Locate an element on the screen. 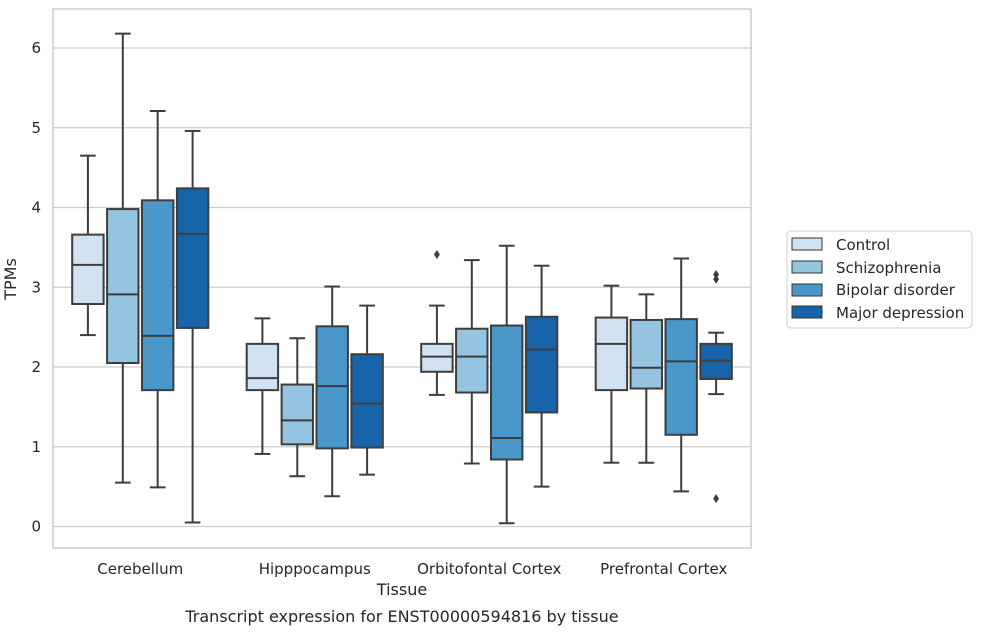  box-orbitofontal-cortex-major-depression is located at coordinates (541, 376).